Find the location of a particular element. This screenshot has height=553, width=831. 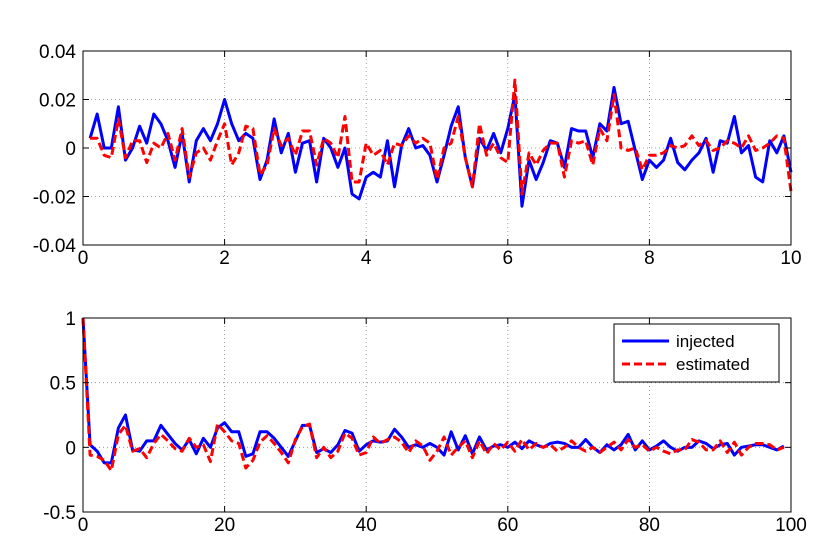

y-tick-label: -0.02 is located at coordinates (54, 198).